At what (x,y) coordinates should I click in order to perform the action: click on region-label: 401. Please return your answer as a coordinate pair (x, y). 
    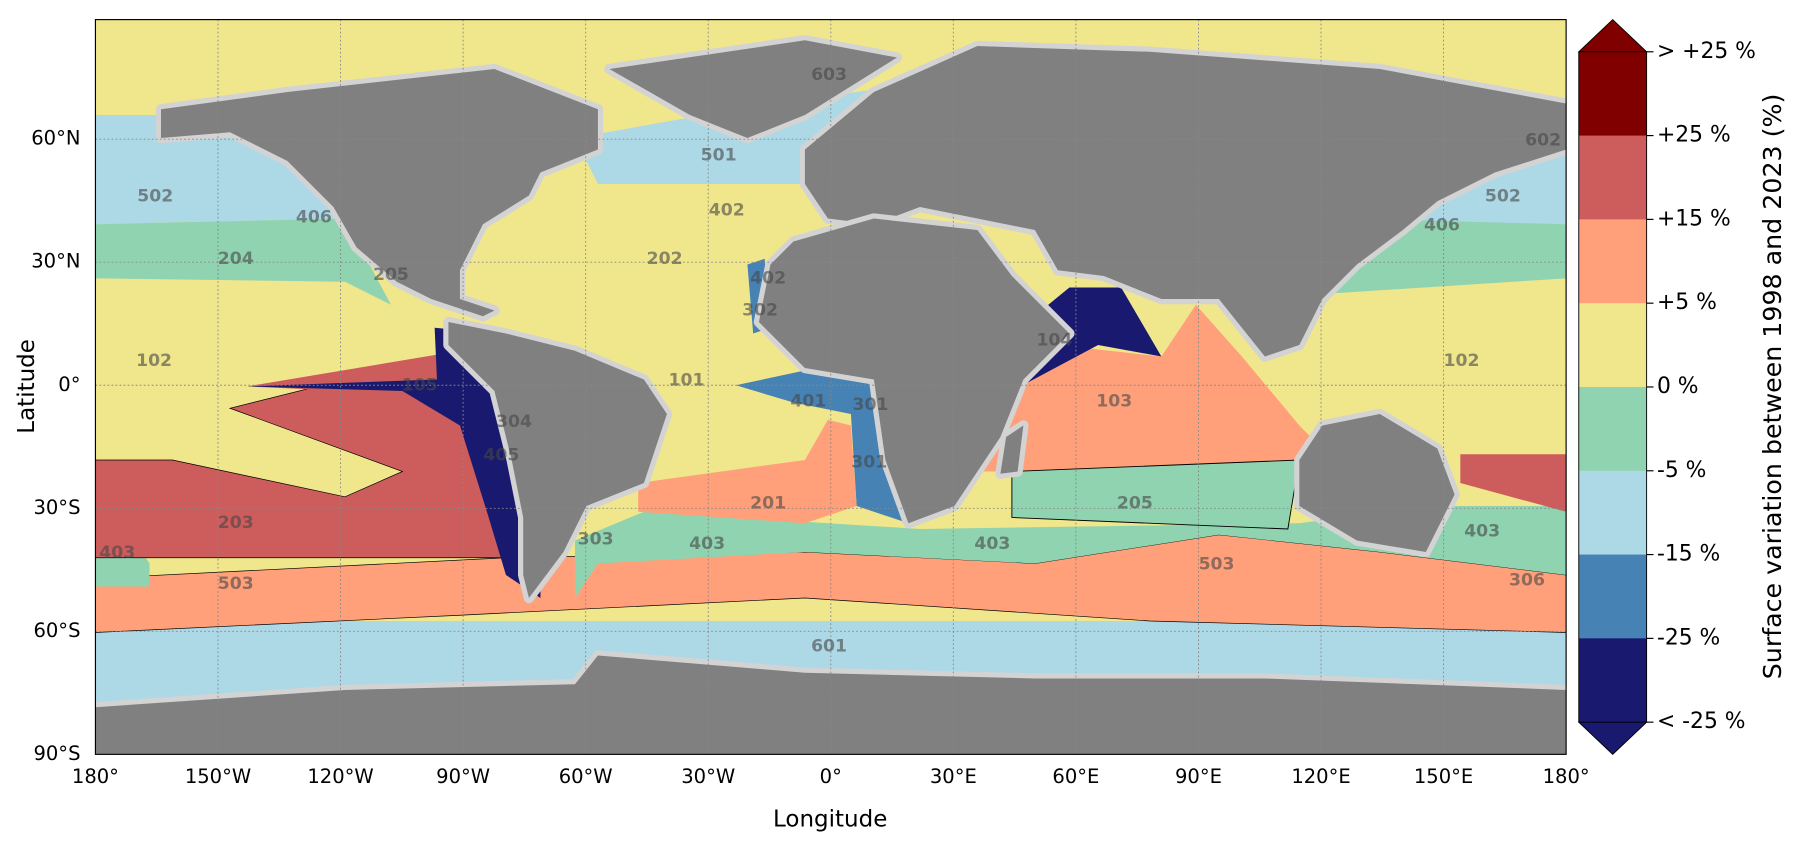
    Looking at the image, I should click on (808, 401).